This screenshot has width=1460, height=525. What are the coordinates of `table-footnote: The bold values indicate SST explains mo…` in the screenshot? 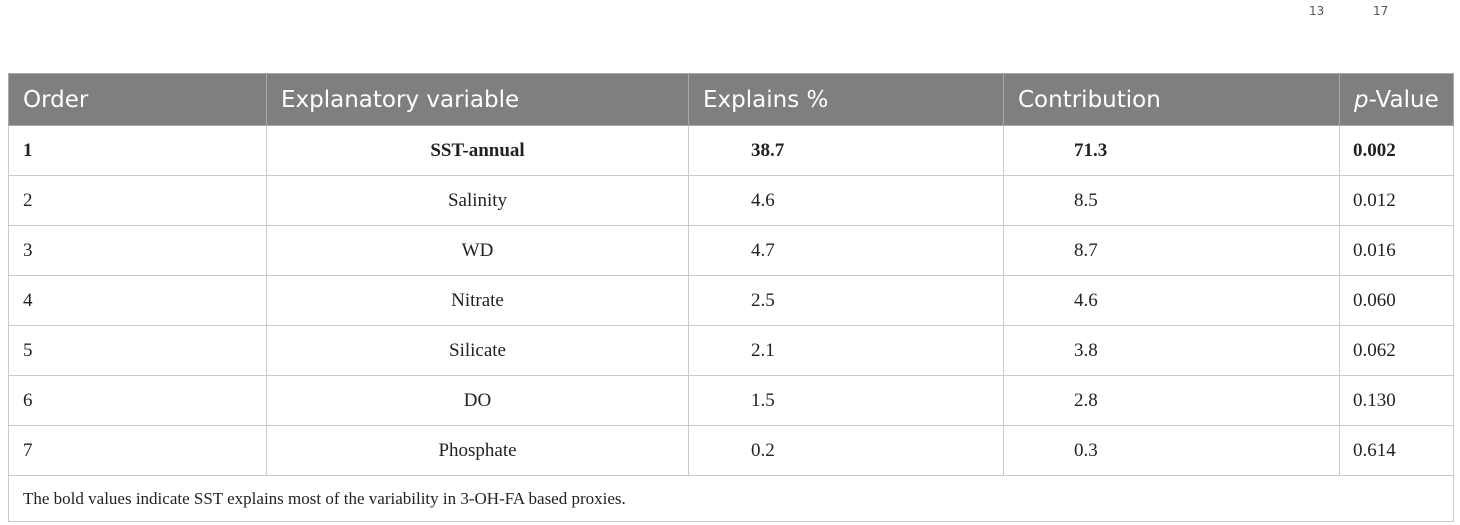 It's located at (731, 498).